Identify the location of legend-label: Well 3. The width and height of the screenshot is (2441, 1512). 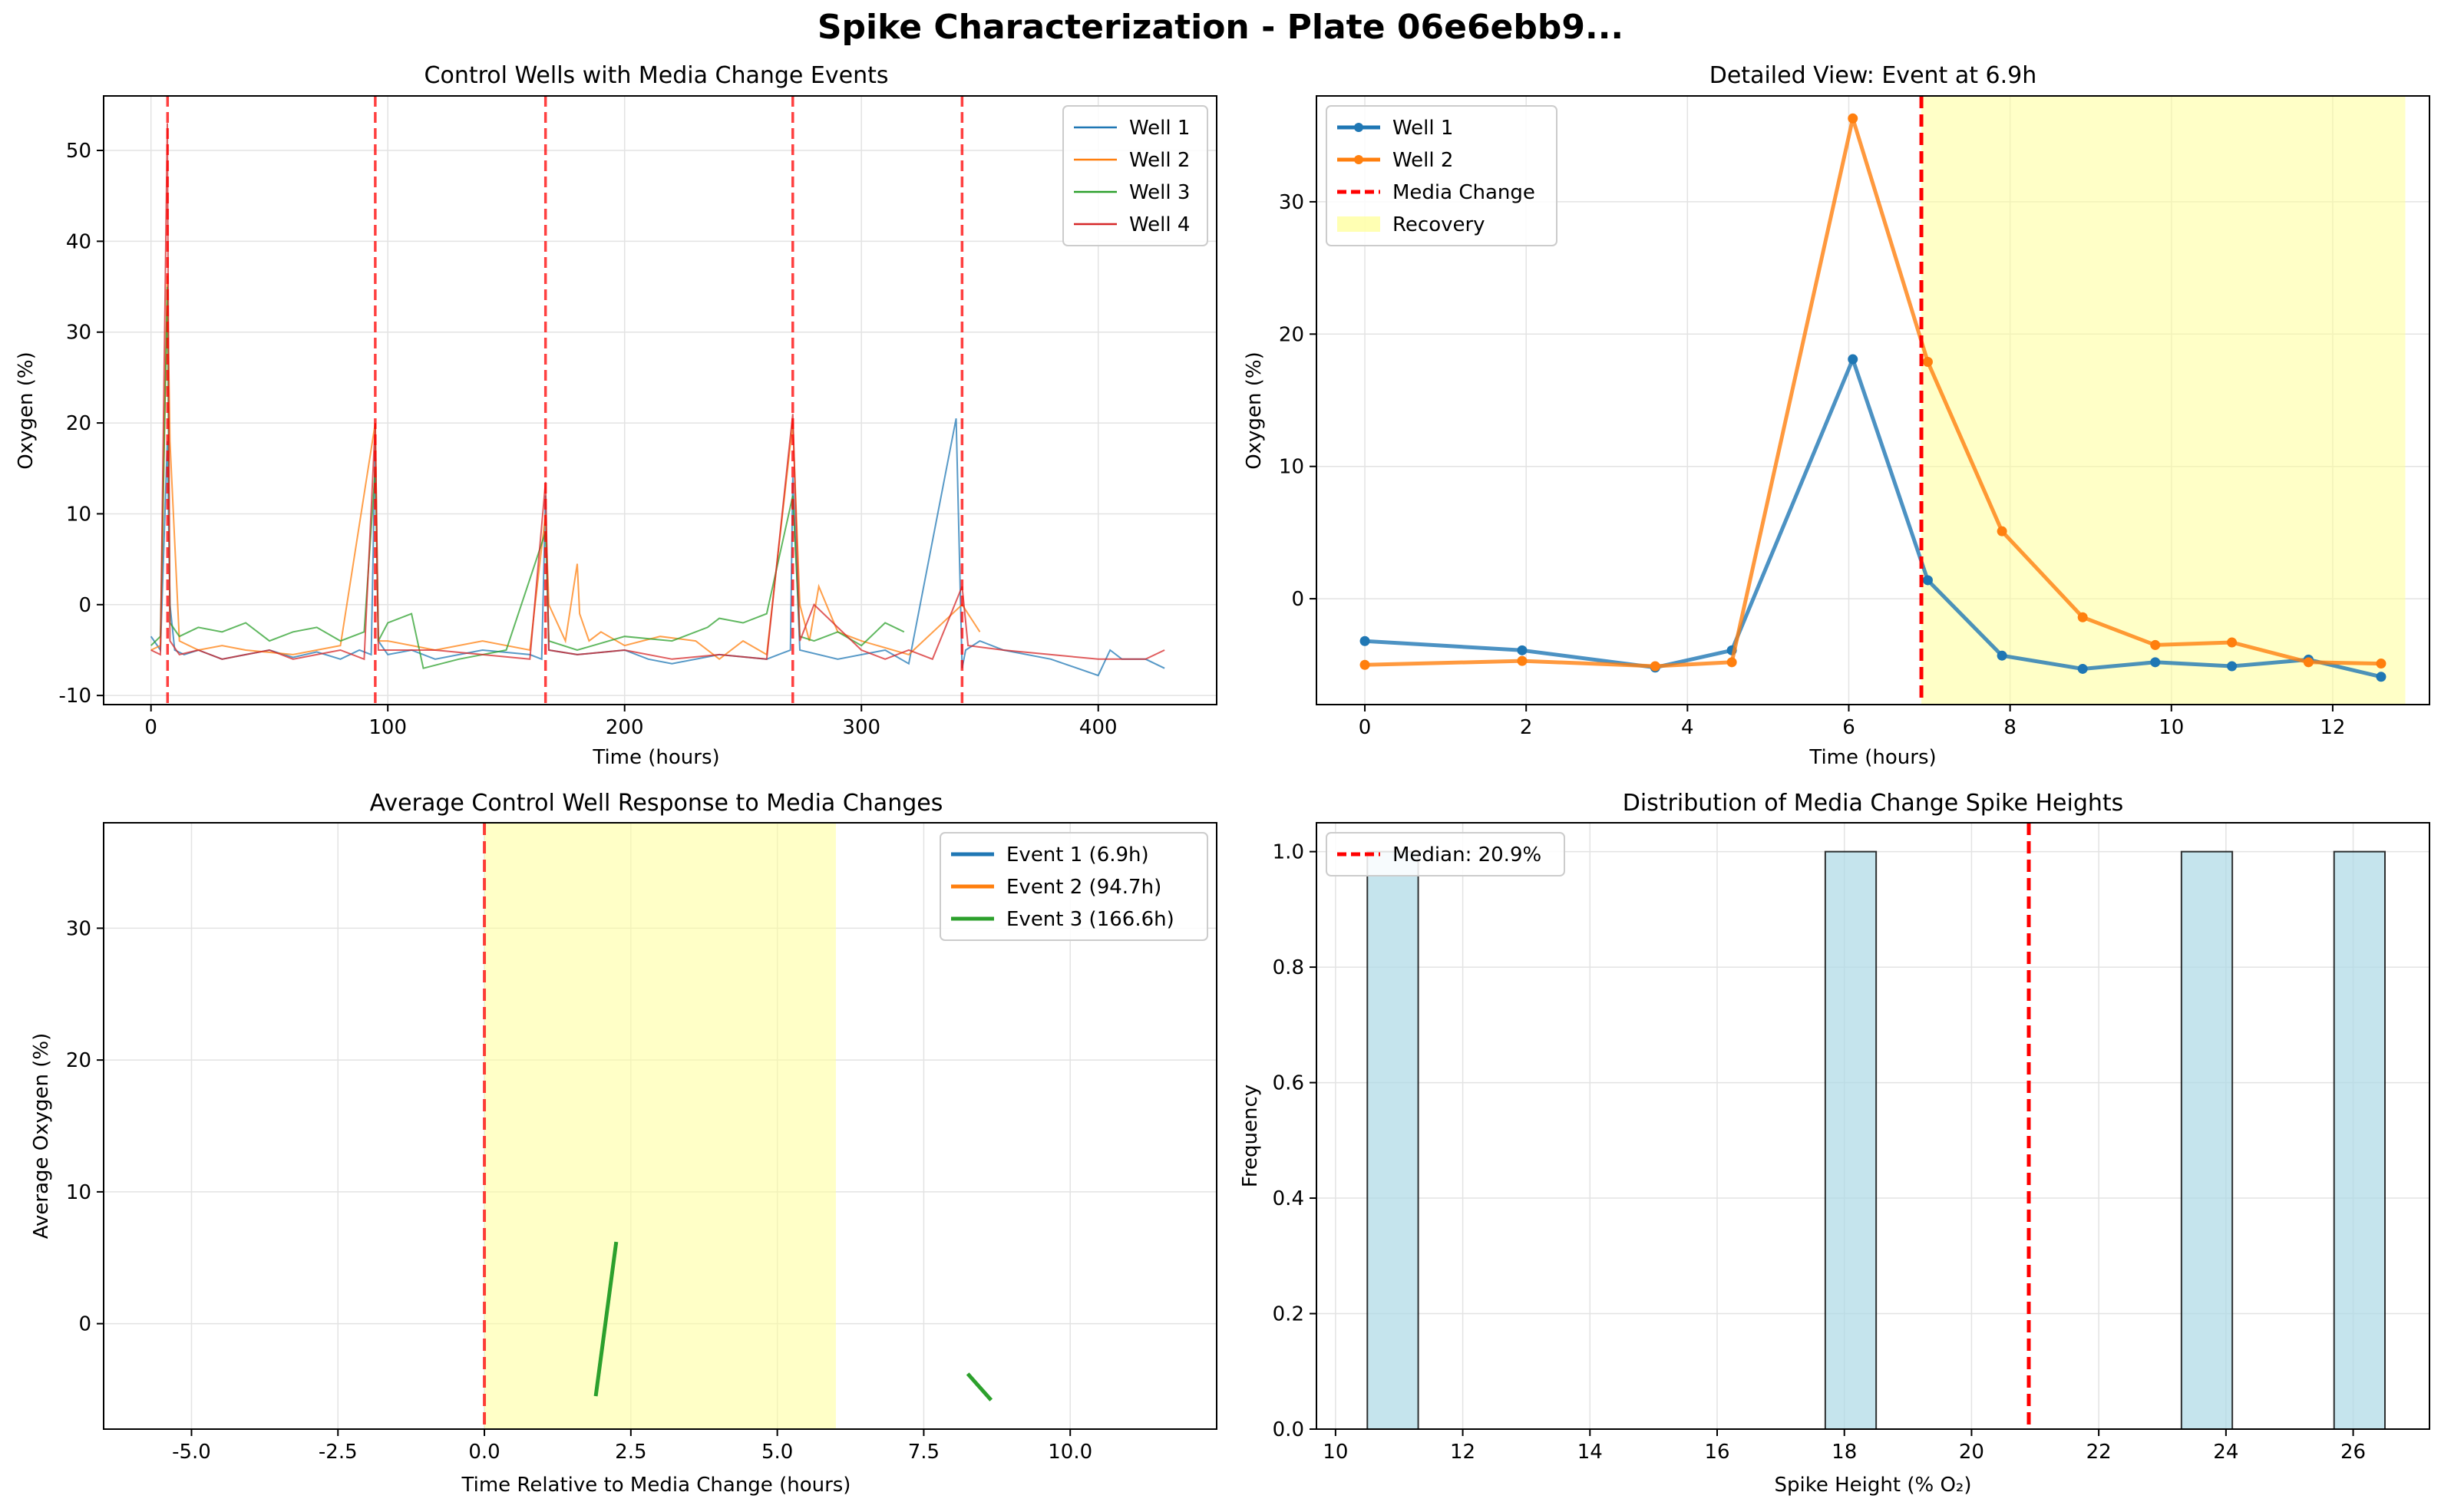
(1159, 193).